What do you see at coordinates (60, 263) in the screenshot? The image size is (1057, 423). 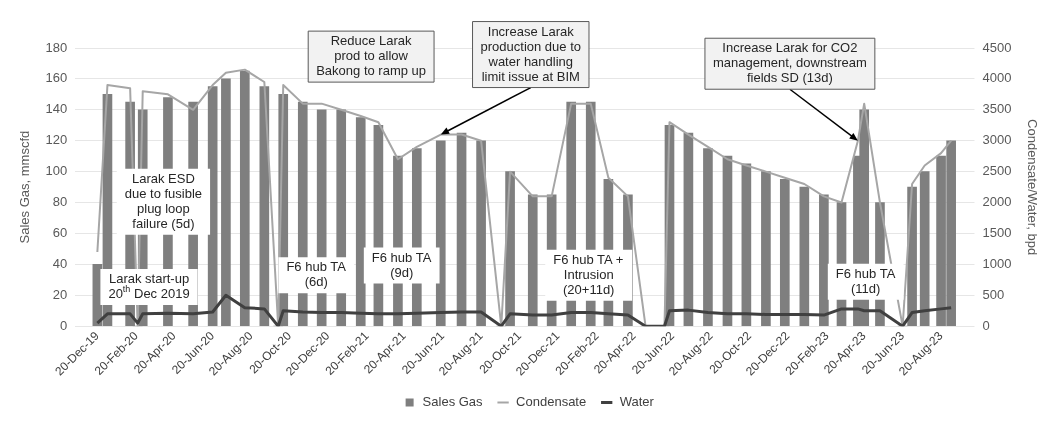 I see `y-tick-label: 40` at bounding box center [60, 263].